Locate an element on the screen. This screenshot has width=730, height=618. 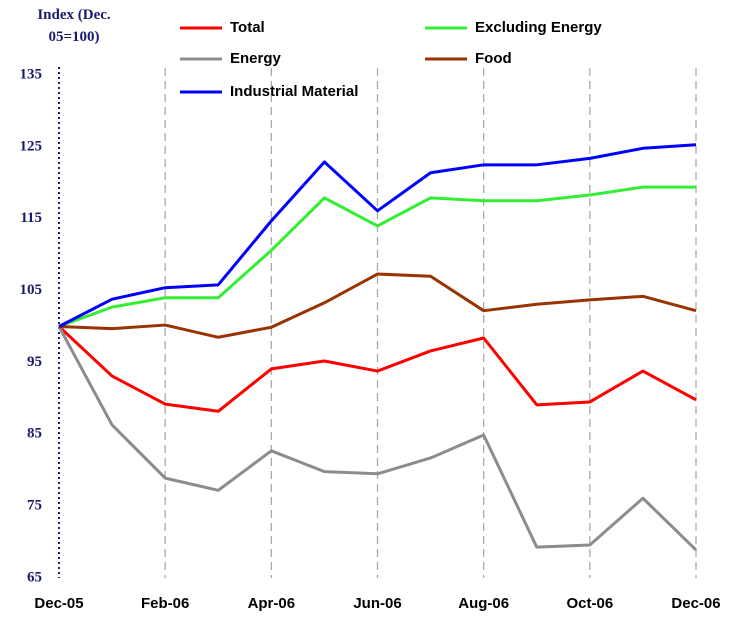
x-tick-label: Dec-05 is located at coordinates (58, 603).